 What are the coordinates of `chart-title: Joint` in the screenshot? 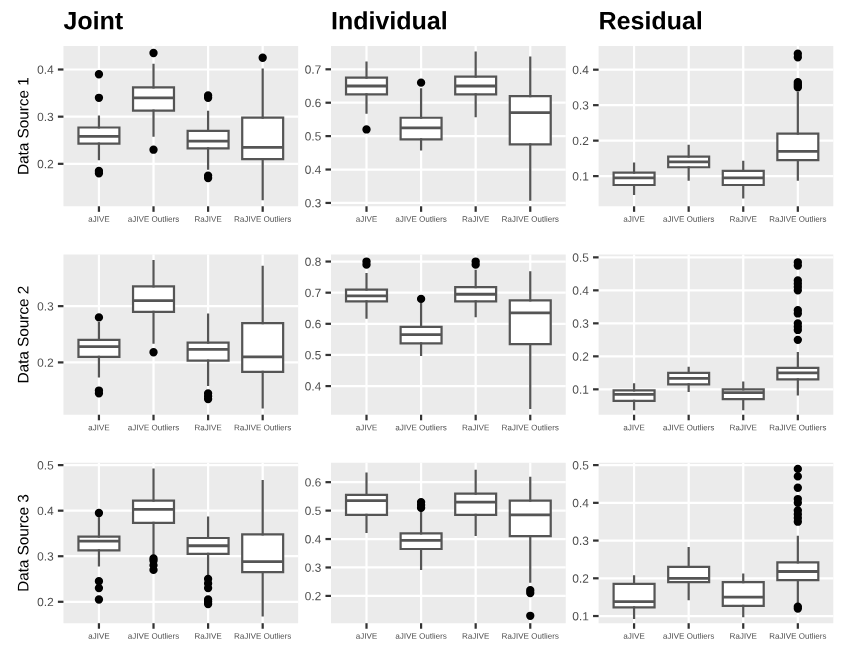 It's located at (93, 20).